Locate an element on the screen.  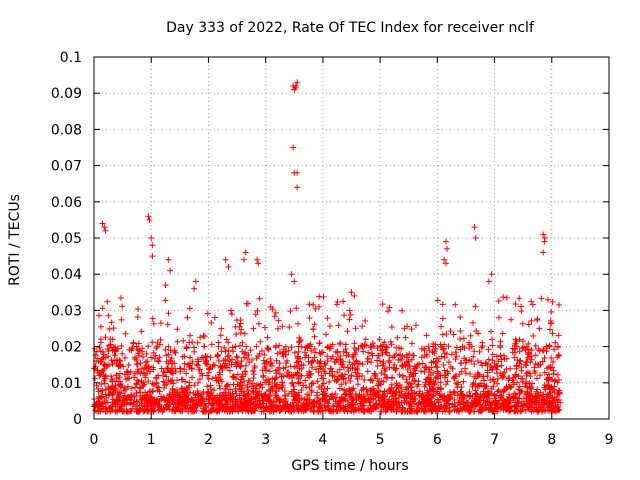
y-tick-labels: 0 0.01 0.02 0.03 0.04 0.05 0.06 0.07 0.08 0.09 0.1 is located at coordinates (66, 239).